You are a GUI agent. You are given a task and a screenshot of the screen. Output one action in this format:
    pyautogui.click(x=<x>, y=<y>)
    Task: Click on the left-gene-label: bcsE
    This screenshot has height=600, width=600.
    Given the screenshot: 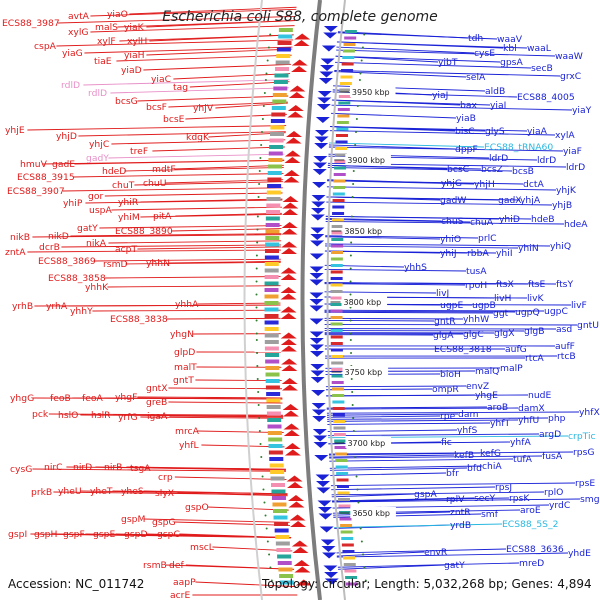 What is the action you would take?
    pyautogui.click(x=174, y=119)
    